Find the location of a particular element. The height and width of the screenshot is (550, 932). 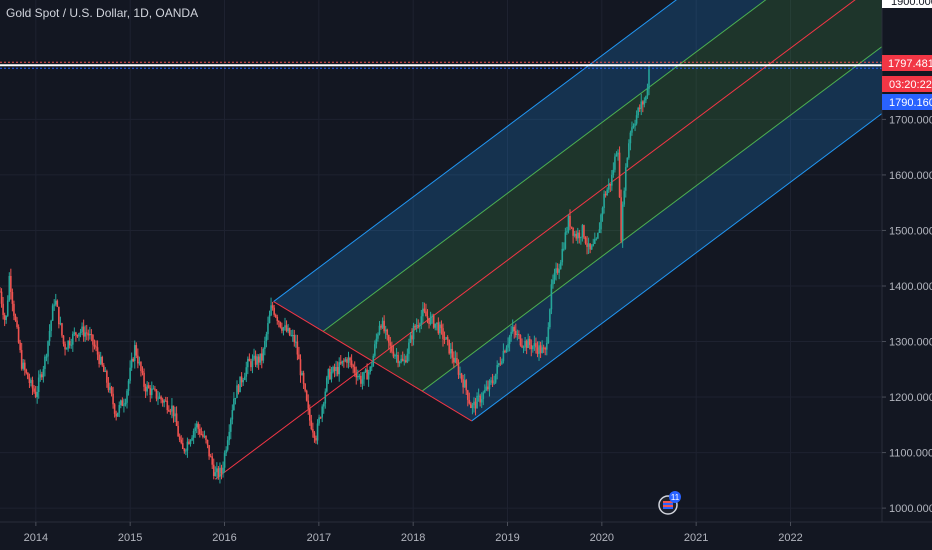

time-axis: 2014 2015 2016 2017 2018 2019 2020 2021 2022 is located at coordinates (413, 533).